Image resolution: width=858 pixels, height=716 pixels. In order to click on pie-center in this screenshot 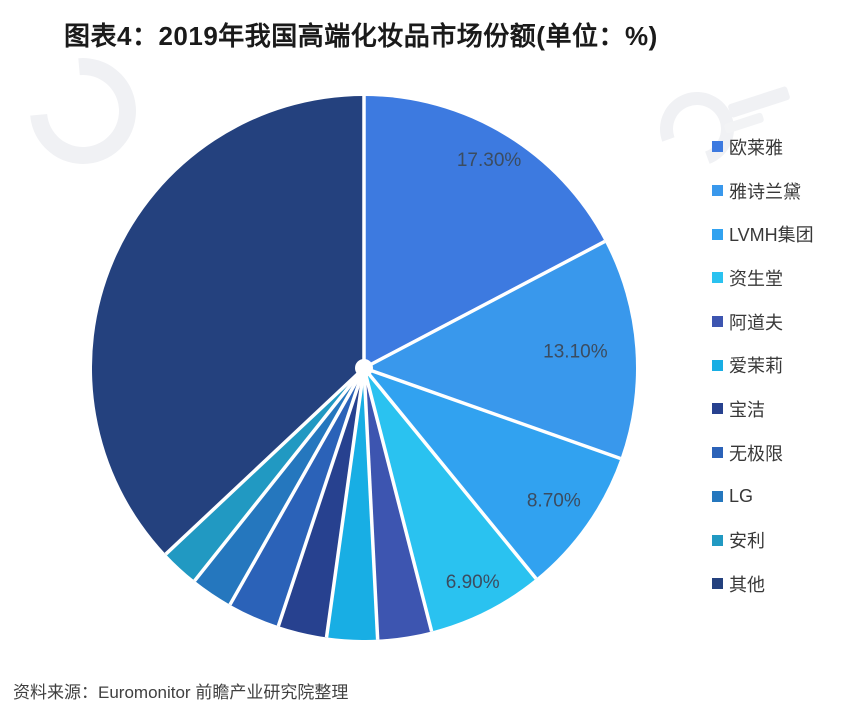, I will do `click(364, 368)`.